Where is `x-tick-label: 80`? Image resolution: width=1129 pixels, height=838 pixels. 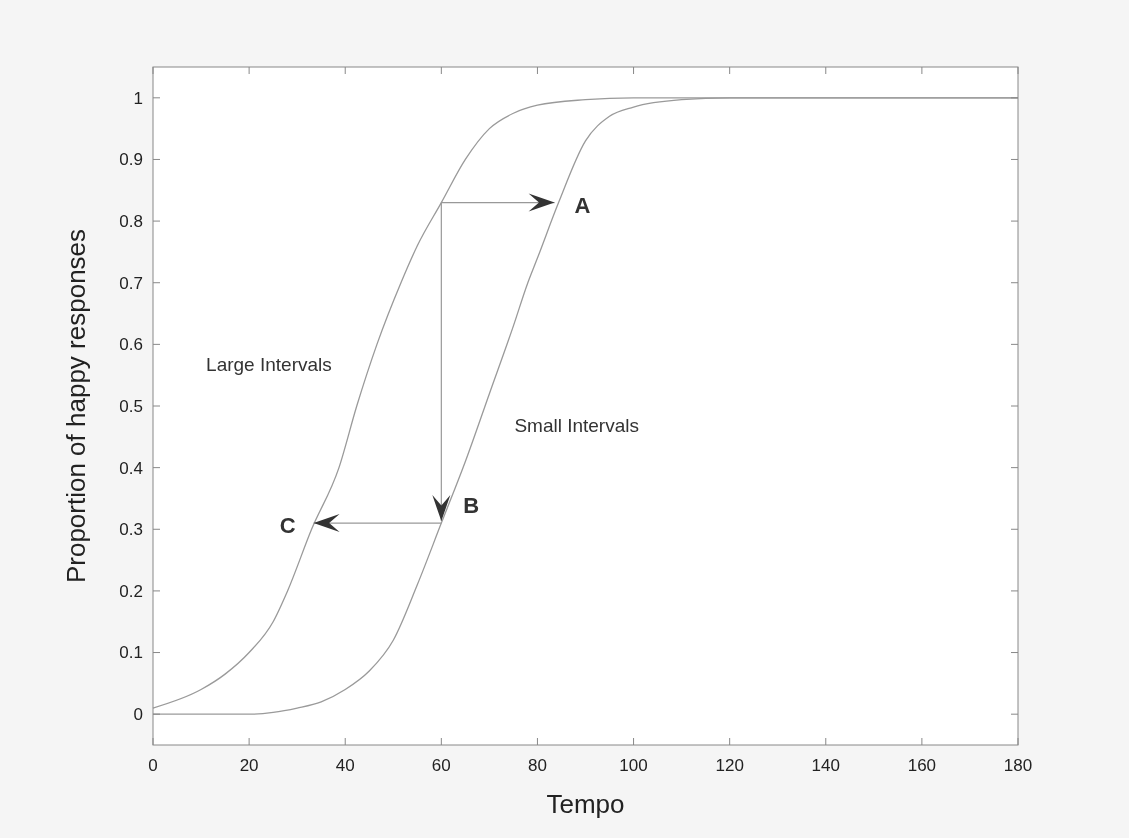 x-tick-label: 80 is located at coordinates (537, 765).